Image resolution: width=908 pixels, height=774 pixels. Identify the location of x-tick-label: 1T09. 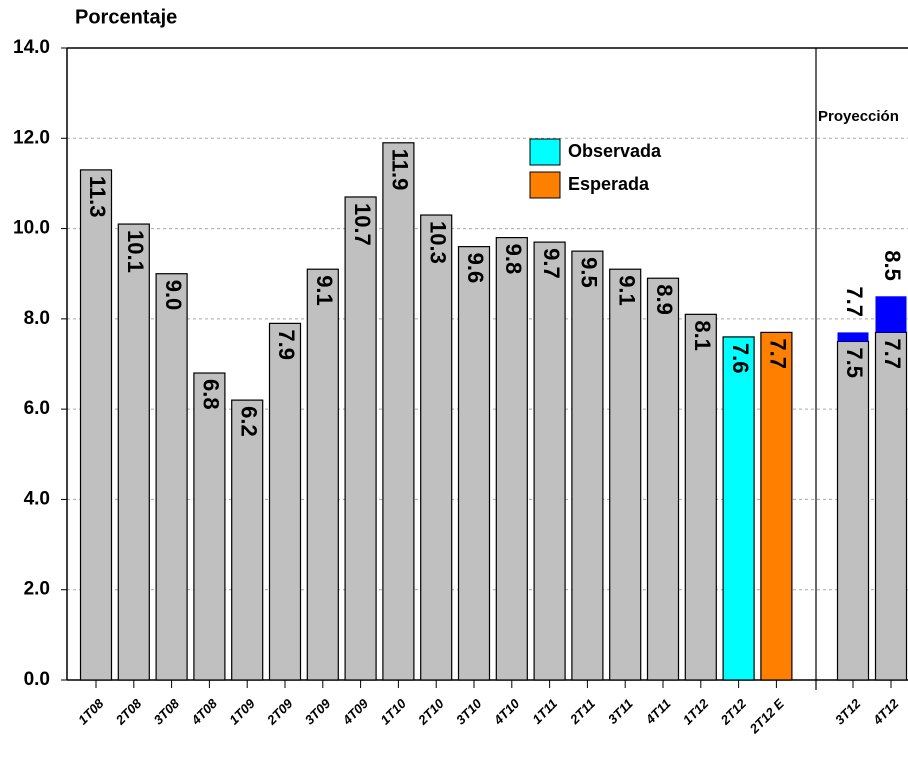
(242, 711).